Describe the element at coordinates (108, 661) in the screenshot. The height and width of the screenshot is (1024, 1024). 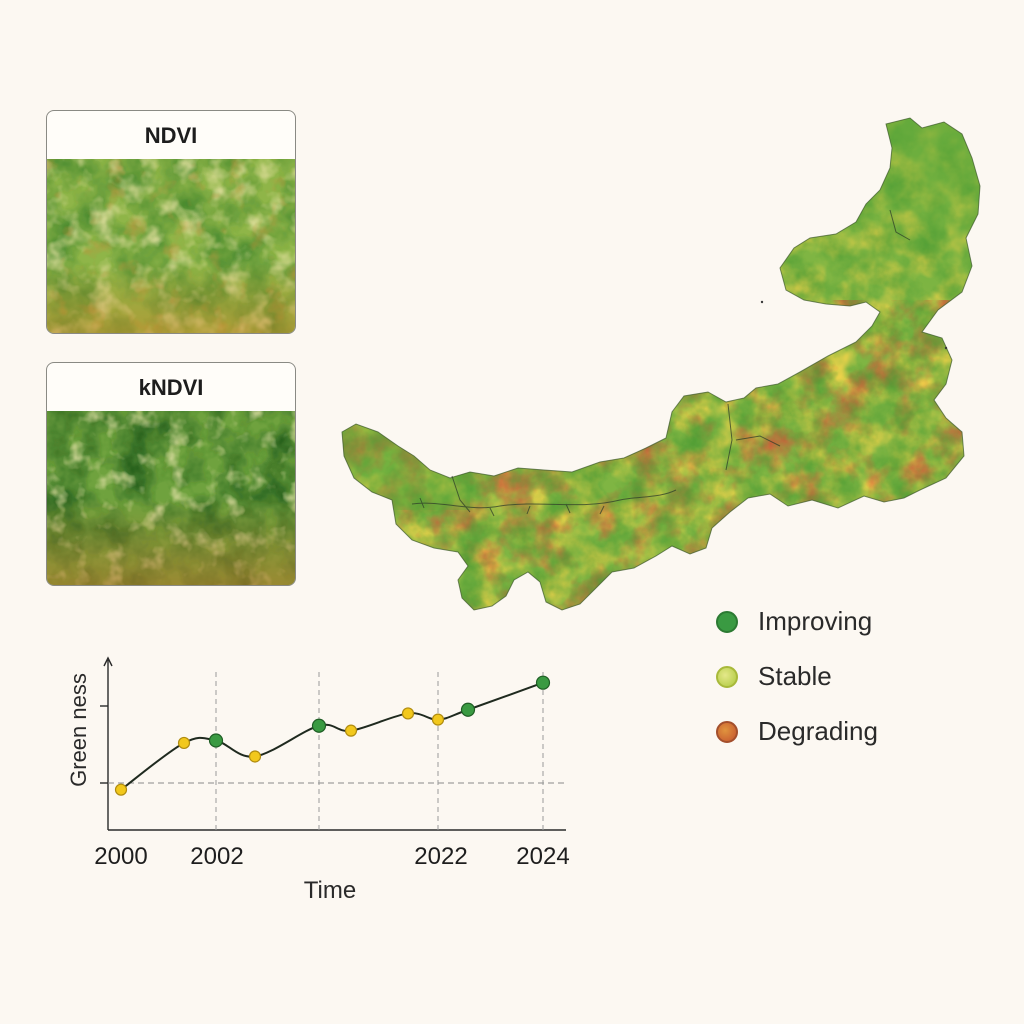
I see `y-axis-arrow-icon` at that location.